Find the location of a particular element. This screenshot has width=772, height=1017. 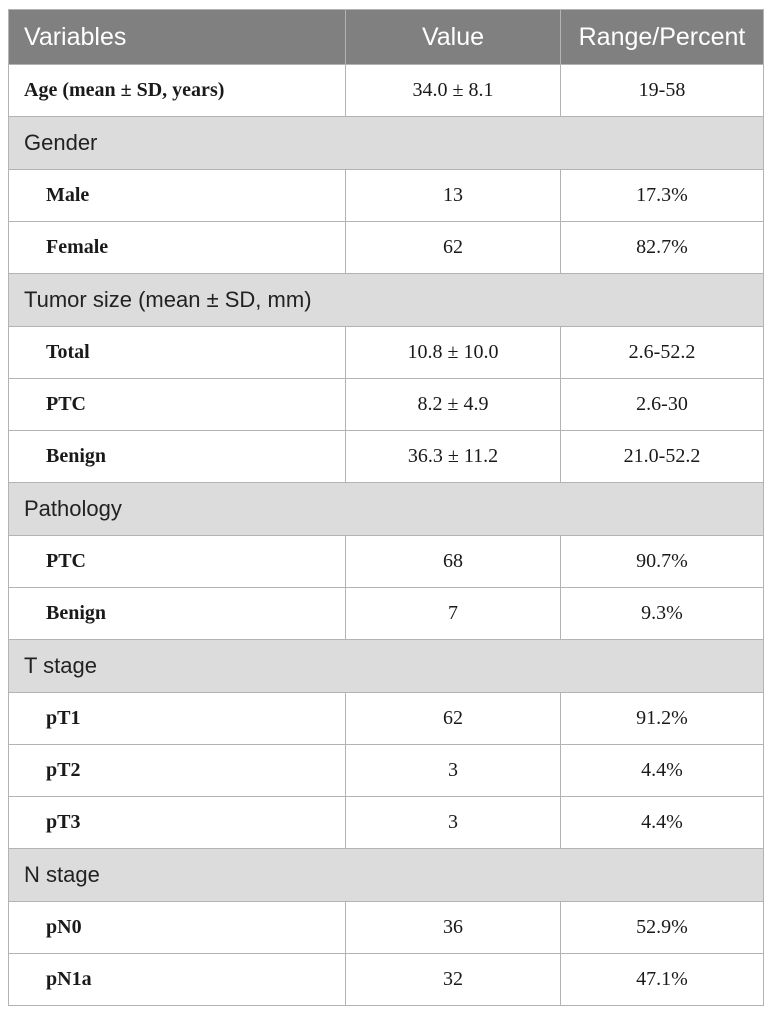

section-row-tumor-size: Tumor size (mean ± SD, mm) is located at coordinates (386, 300).